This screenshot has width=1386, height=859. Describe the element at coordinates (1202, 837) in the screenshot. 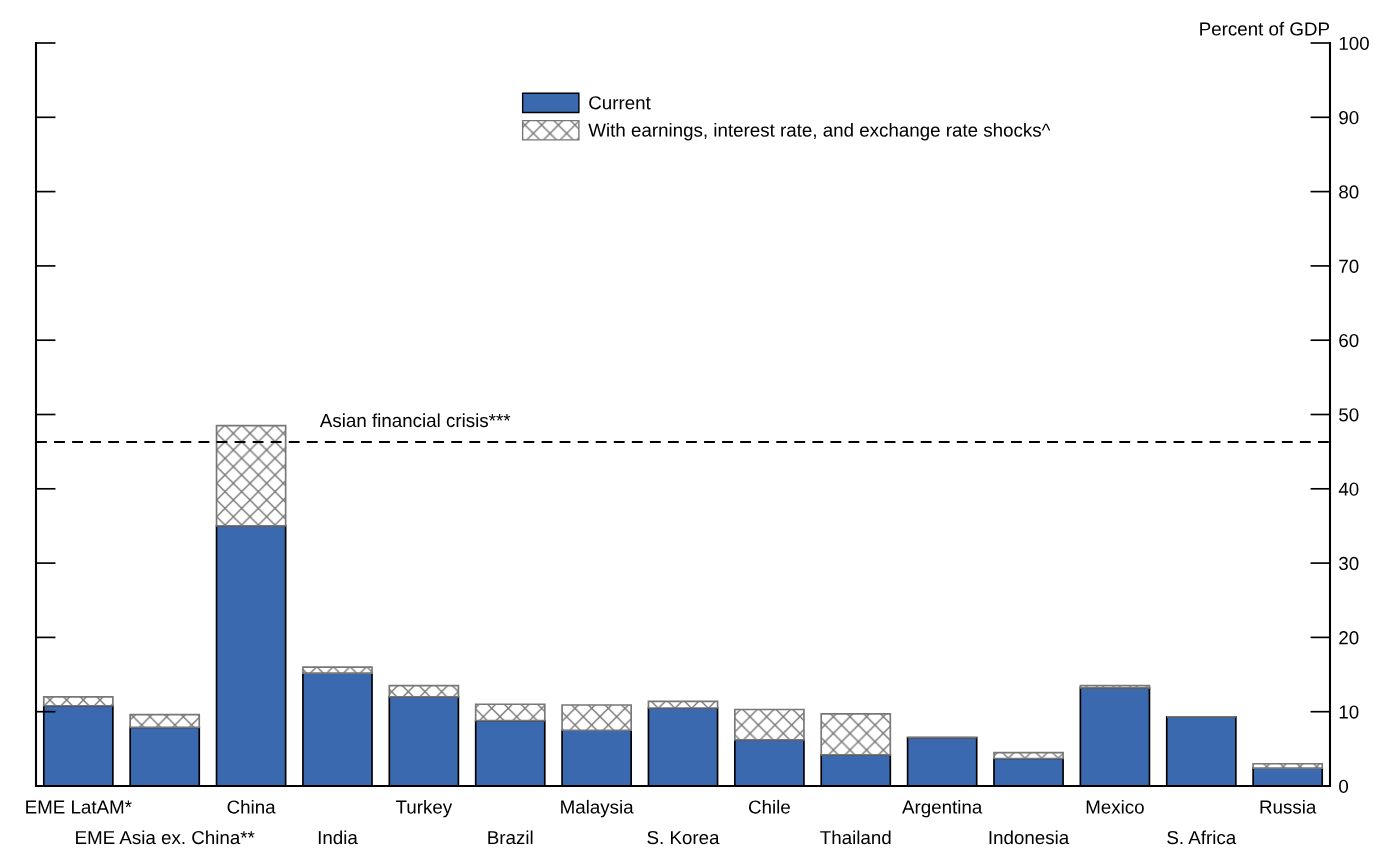

I see `x-tick-label: S. Africa` at that location.